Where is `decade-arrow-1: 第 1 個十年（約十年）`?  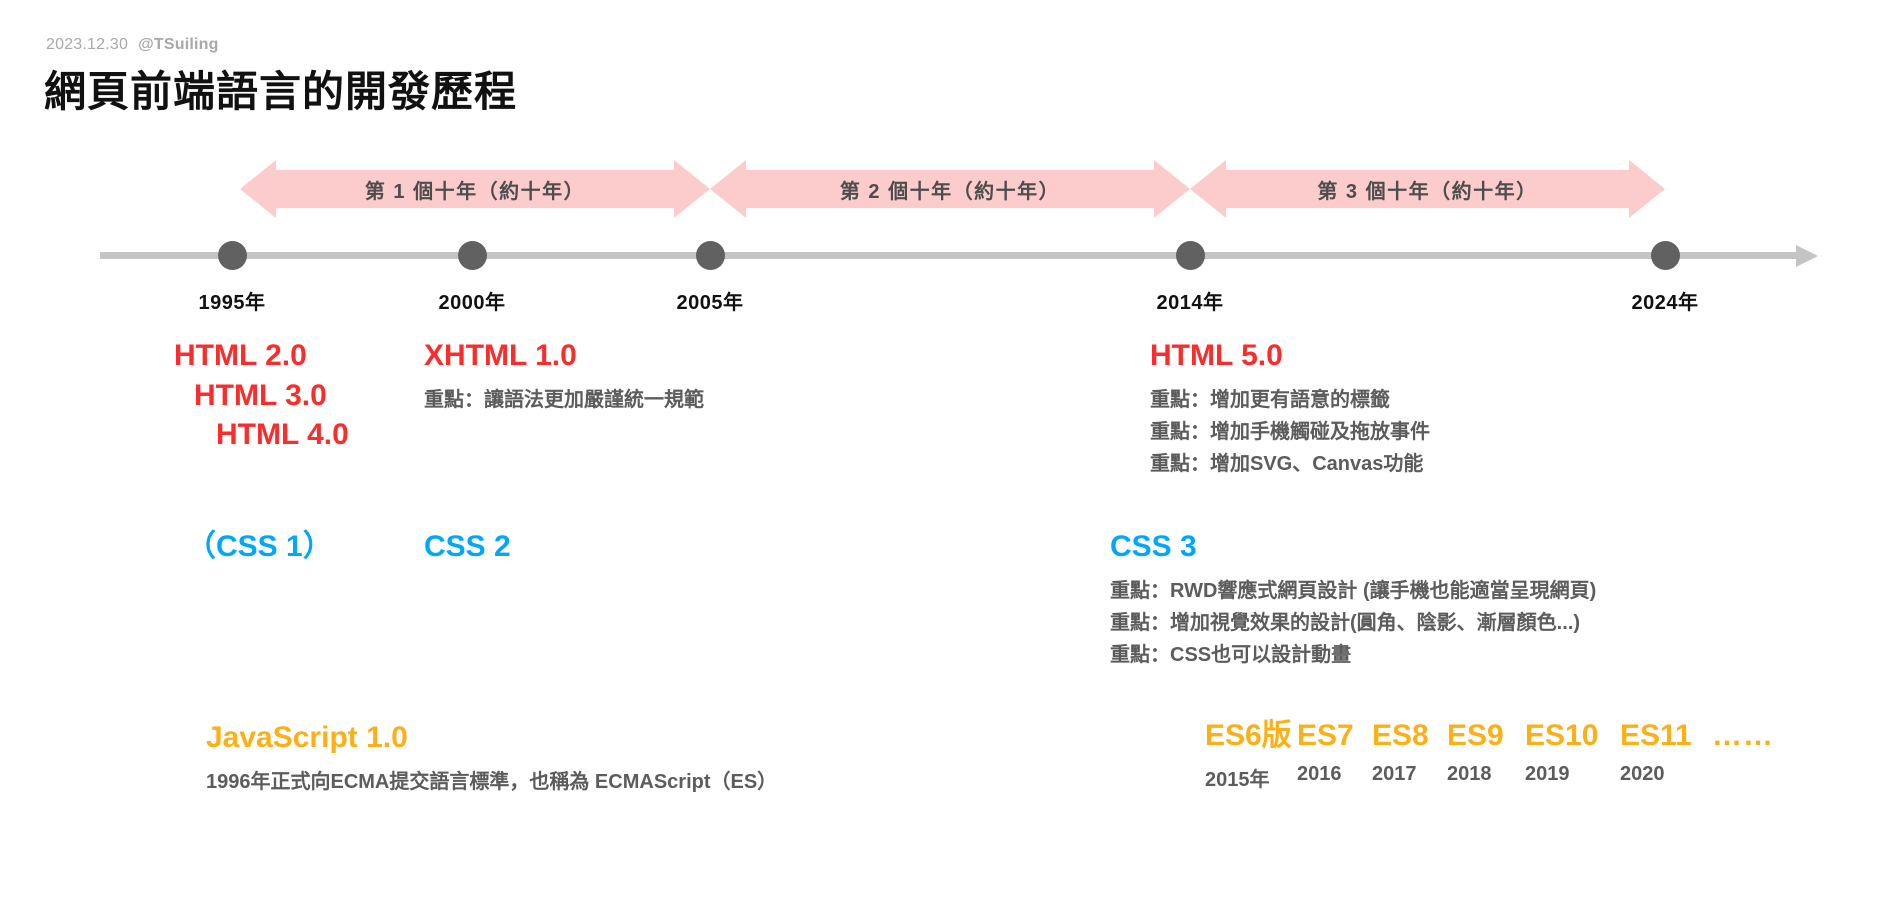
decade-arrow-1: 第 1 個十年（約十年） is located at coordinates (475, 189).